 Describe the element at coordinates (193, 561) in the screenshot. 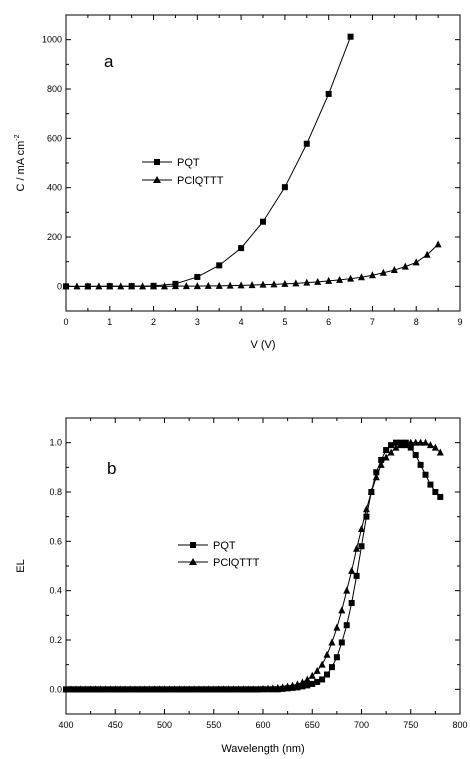

I see `legend-marker-pclqttt` at that location.